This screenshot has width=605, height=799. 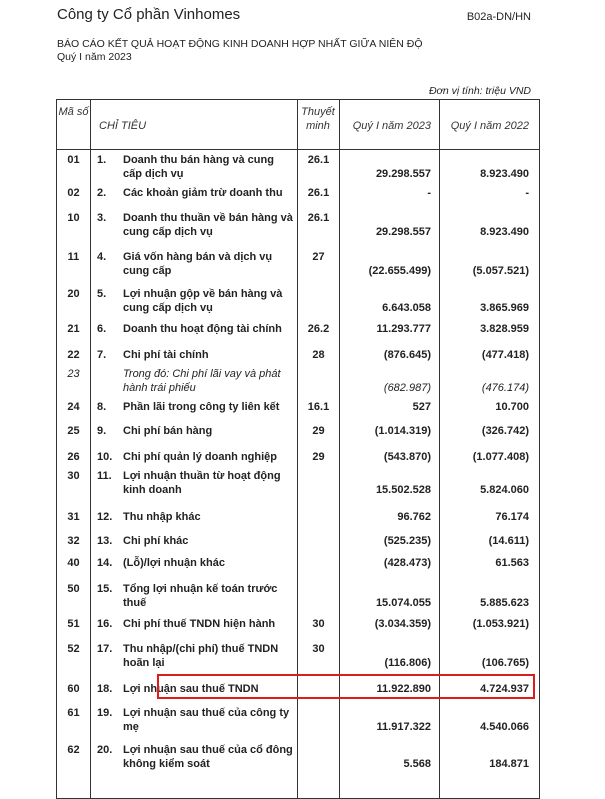 What do you see at coordinates (191, 689) in the screenshot?
I see `row-label: Lợi nhuận sau thuế TNDN` at bounding box center [191, 689].